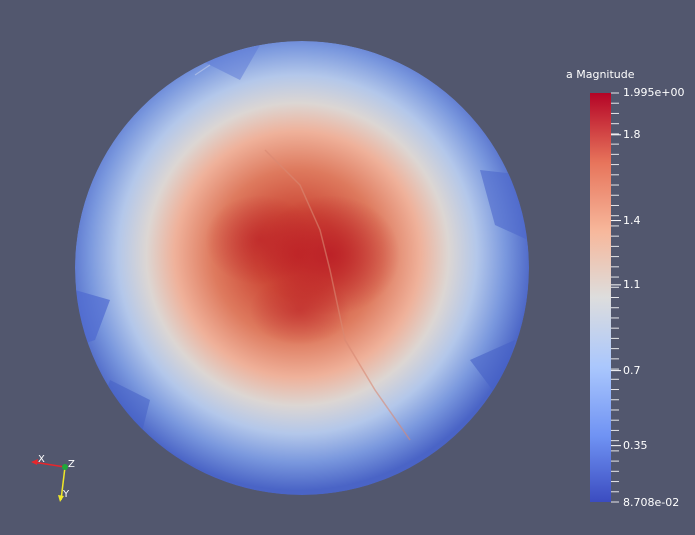 The image size is (695, 535). Describe the element at coordinates (632, 134) in the screenshot. I see `colorbar-tick-label: 1.8` at that location.